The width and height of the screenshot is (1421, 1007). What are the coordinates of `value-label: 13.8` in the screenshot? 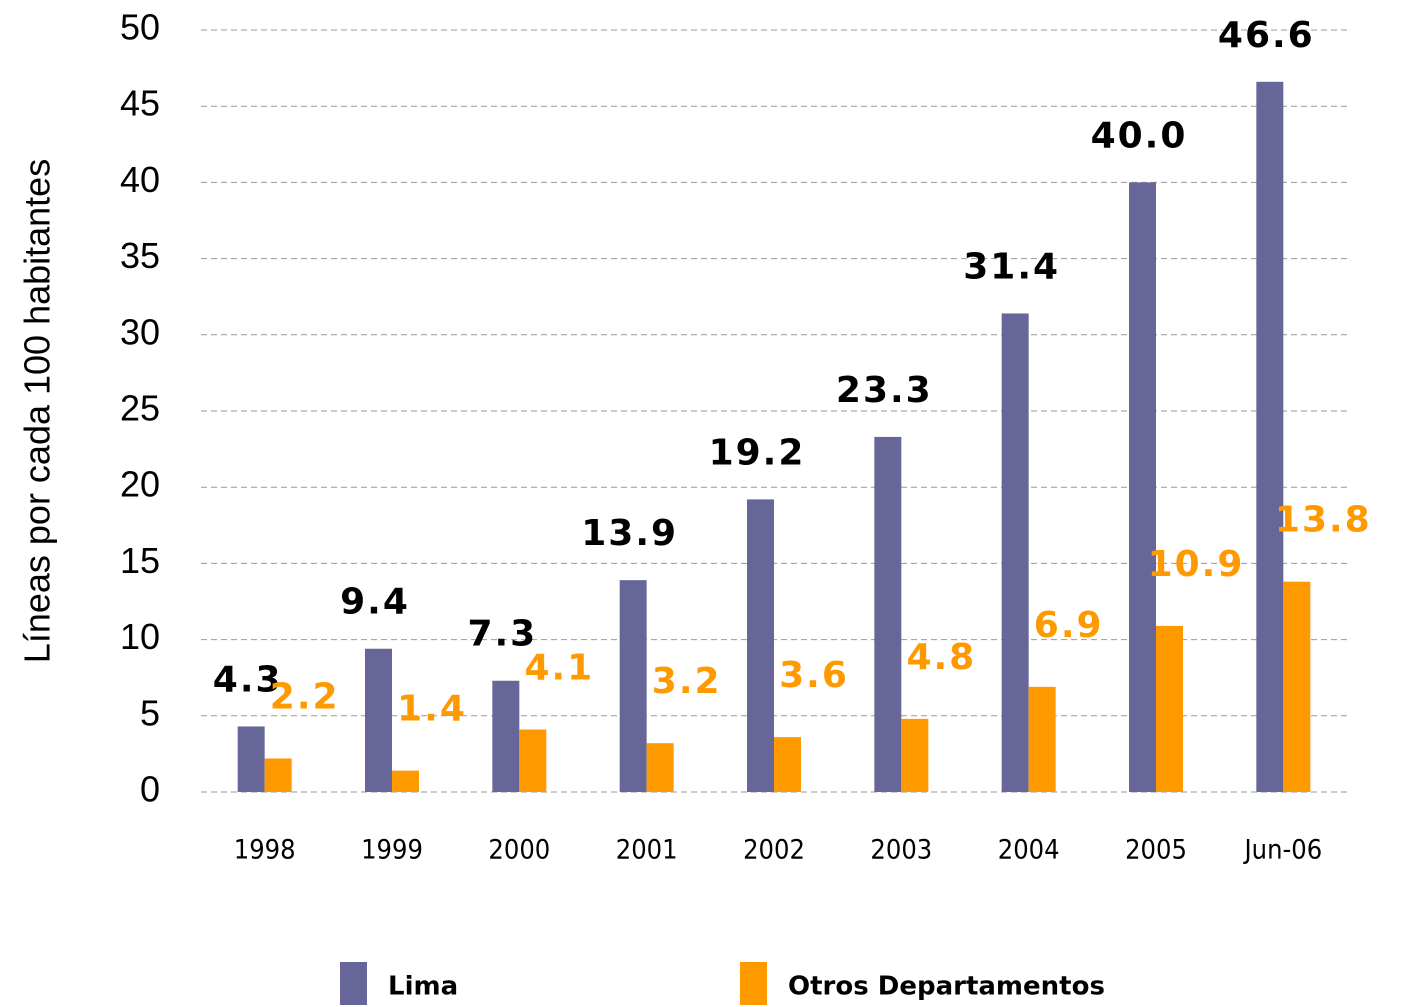 It's located at (1323, 520).